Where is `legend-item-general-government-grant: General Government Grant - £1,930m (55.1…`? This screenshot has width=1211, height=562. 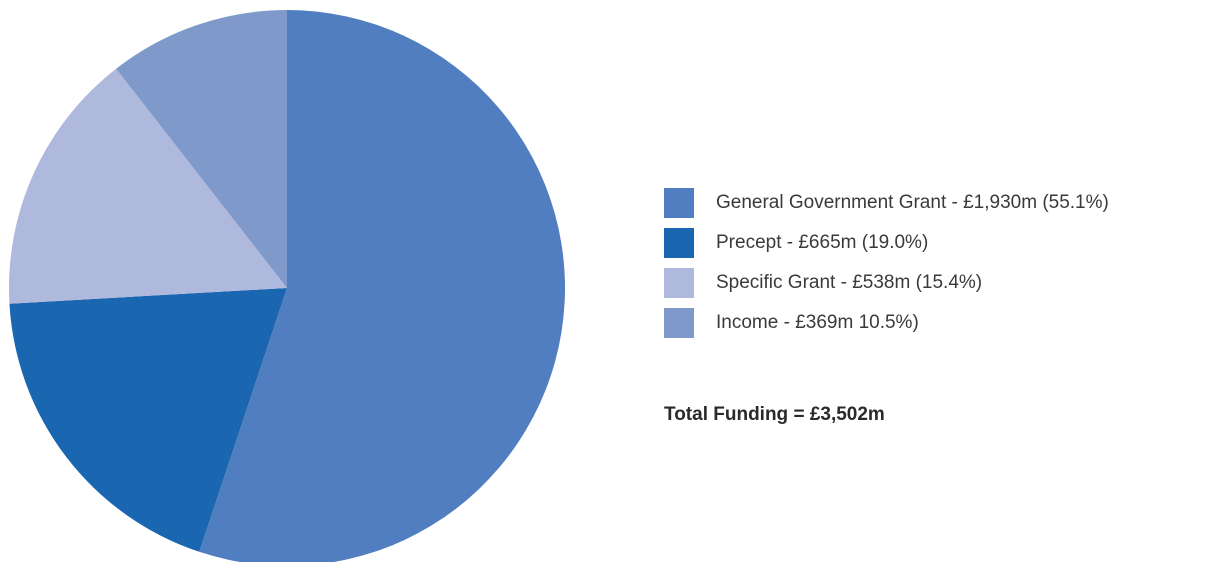 legend-item-general-government-grant: General Government Grant - £1,930m (55.1… is located at coordinates (934, 203).